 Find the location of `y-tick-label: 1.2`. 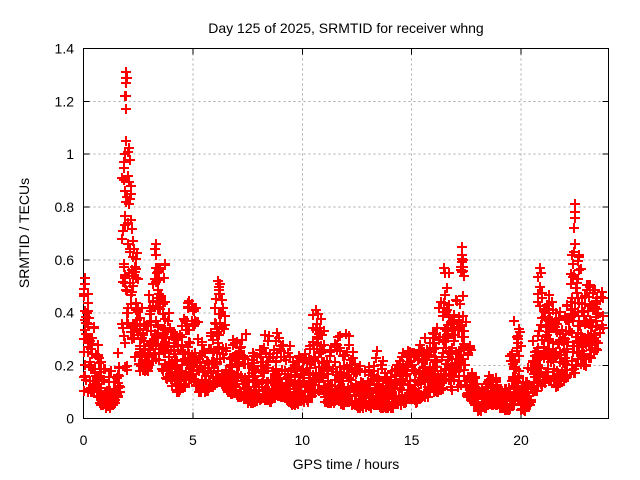

y-tick-label: 1.2 is located at coordinates (65, 101).